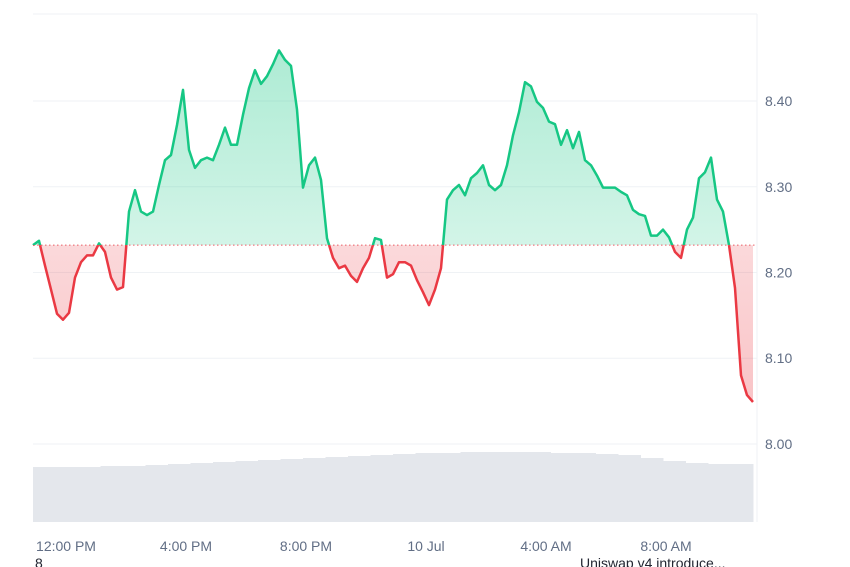  Describe the element at coordinates (665, 546) in the screenshot. I see `x-tick-label: 8:00 AM` at that location.